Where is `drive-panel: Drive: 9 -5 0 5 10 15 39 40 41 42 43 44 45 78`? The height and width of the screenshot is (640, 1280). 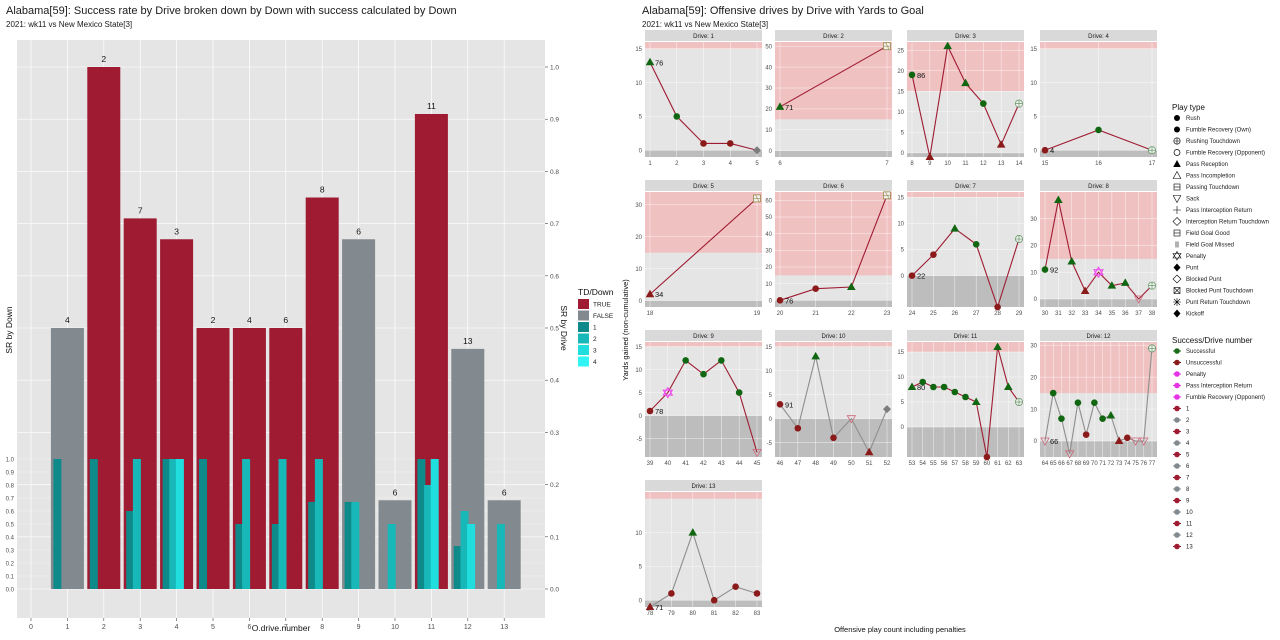
drive-panel: Drive: 9 -5 0 5 10 15 39 40 41 42 43 44 45 78 is located at coordinates (698, 398).